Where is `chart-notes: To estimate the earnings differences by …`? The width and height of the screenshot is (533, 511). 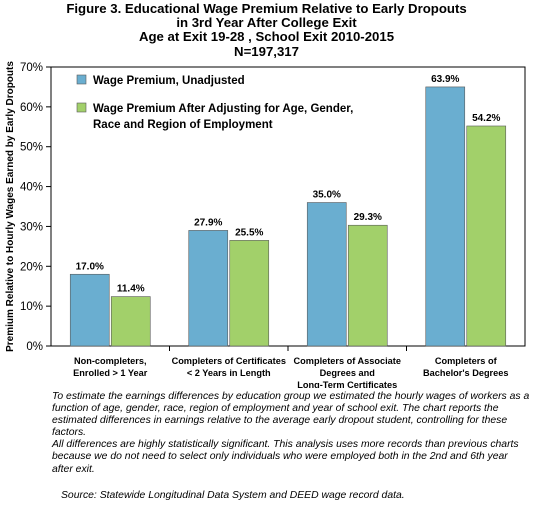
chart-notes: To estimate the earnings differences by … is located at coordinates (291, 433).